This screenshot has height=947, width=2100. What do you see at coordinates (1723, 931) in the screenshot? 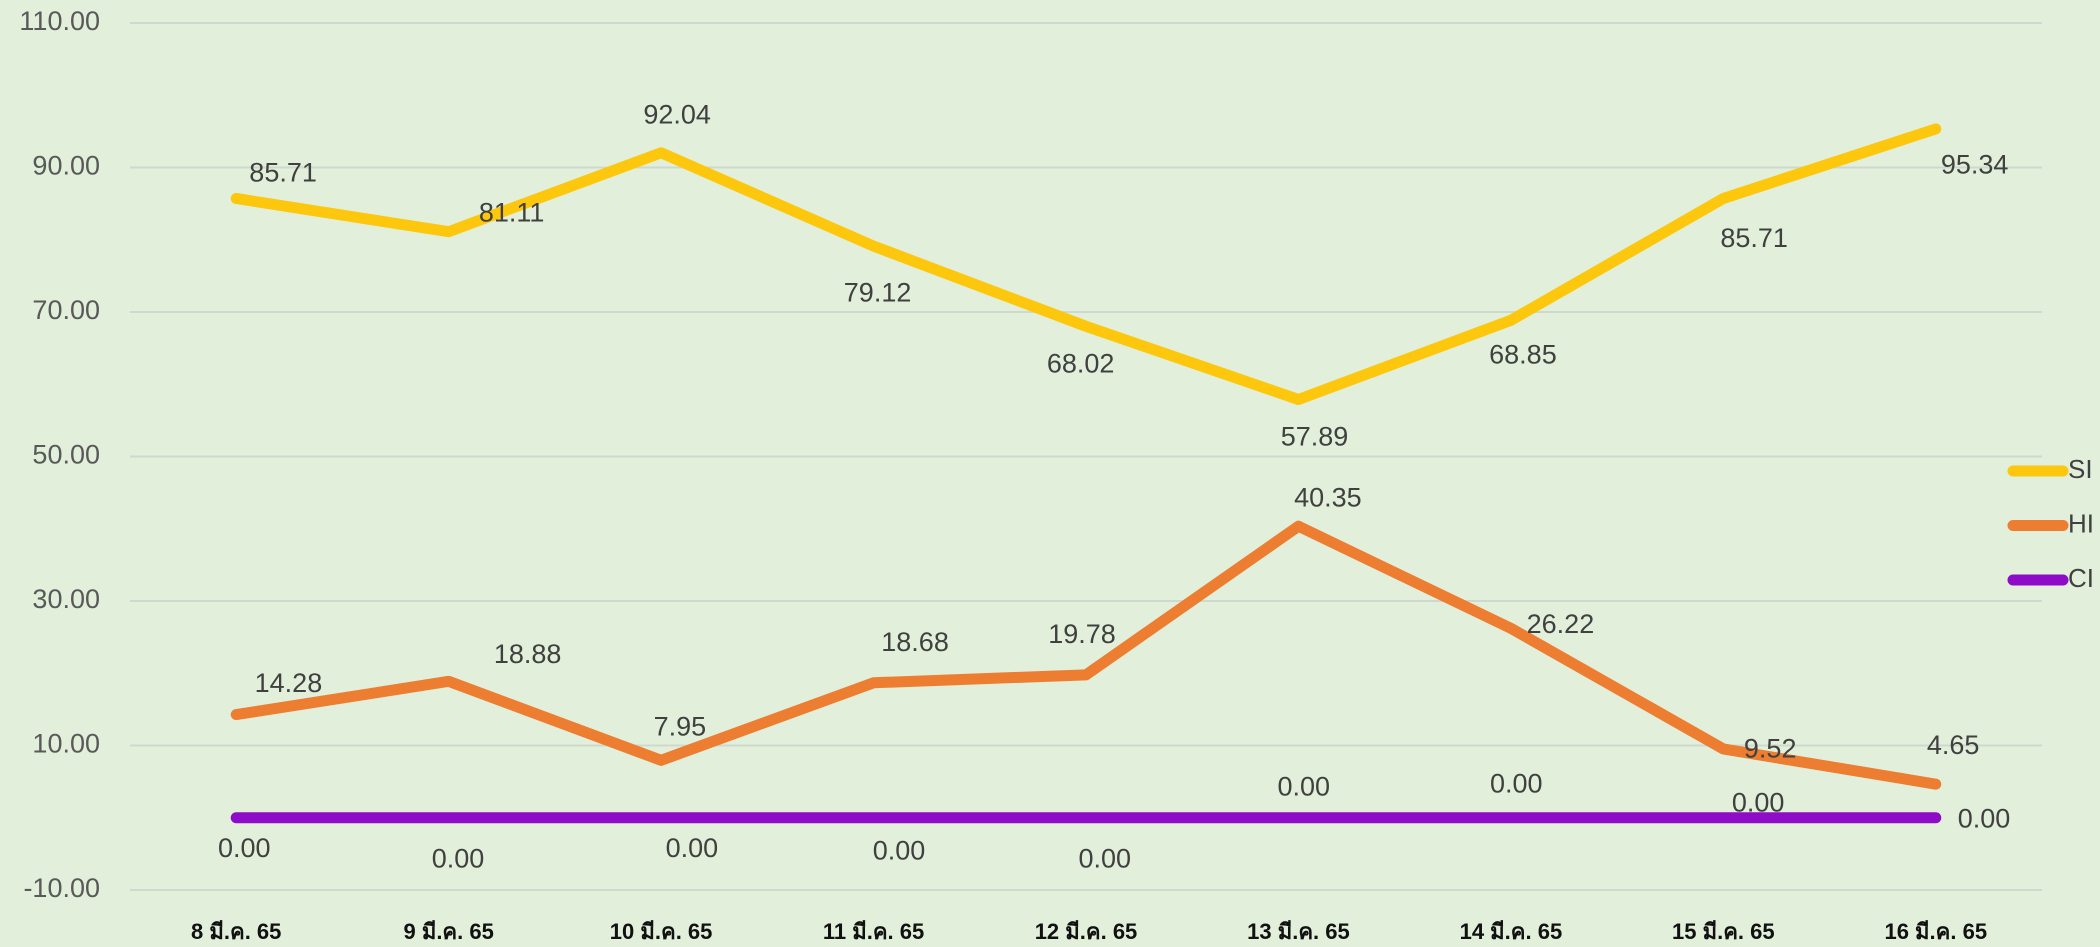
I see `x-tick-label: 15 มี.ค. 65` at bounding box center [1723, 931].